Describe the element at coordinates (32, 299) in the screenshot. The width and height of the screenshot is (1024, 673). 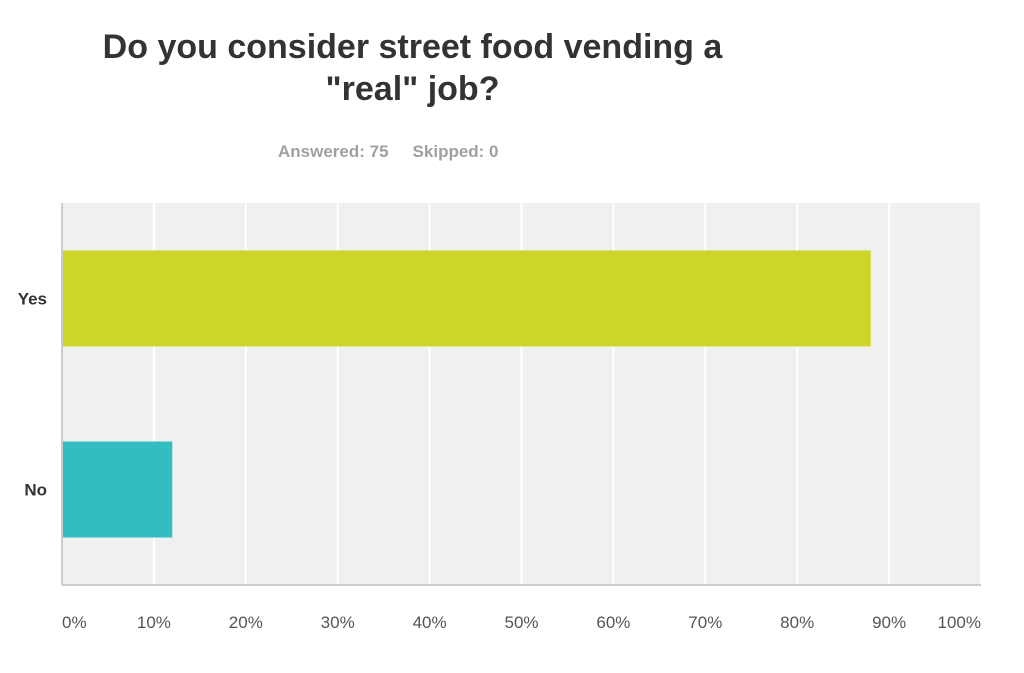
I see `category-label-yes: Yes` at that location.